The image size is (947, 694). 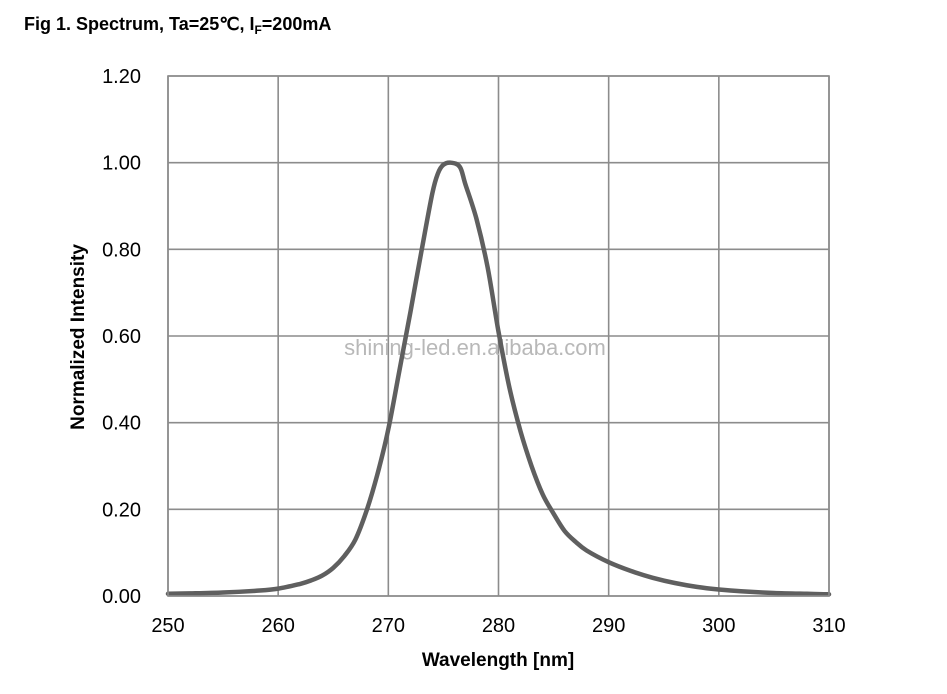 I want to click on y-tick-label: 0.60, so click(x=121, y=337).